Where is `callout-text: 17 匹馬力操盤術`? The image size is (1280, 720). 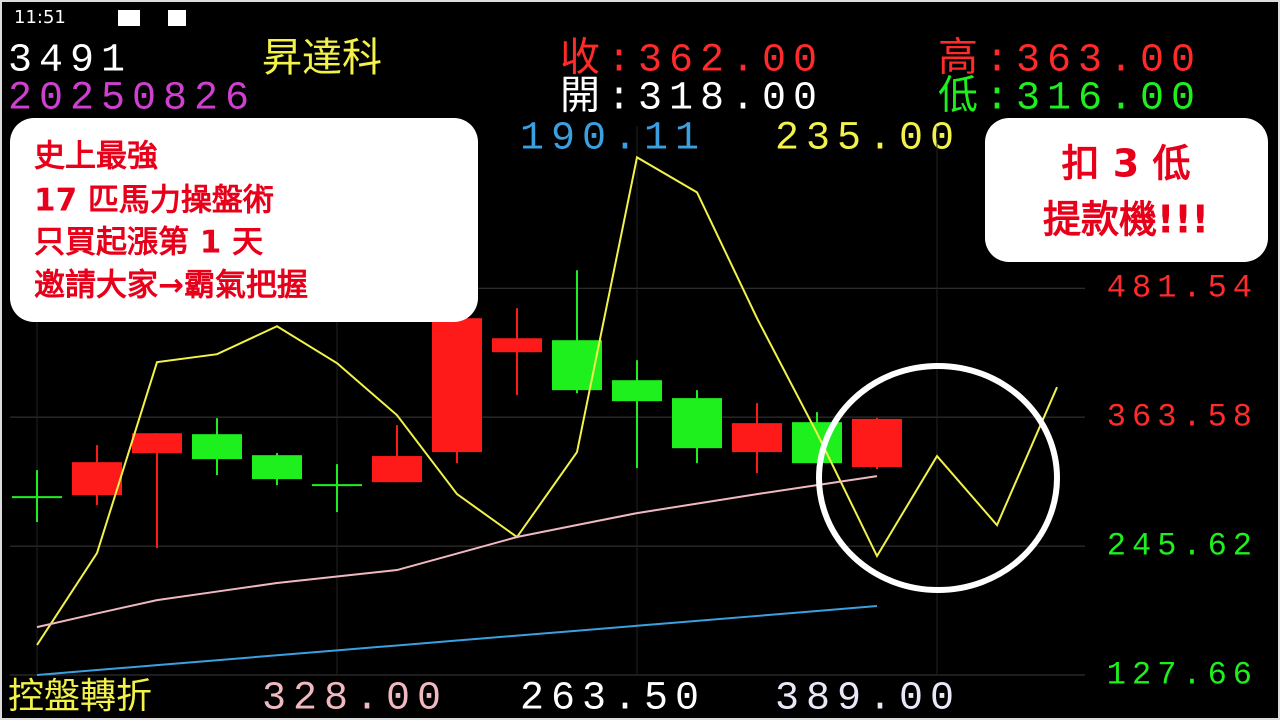 callout-text: 17 匹馬力操盤術 is located at coordinates (154, 201).